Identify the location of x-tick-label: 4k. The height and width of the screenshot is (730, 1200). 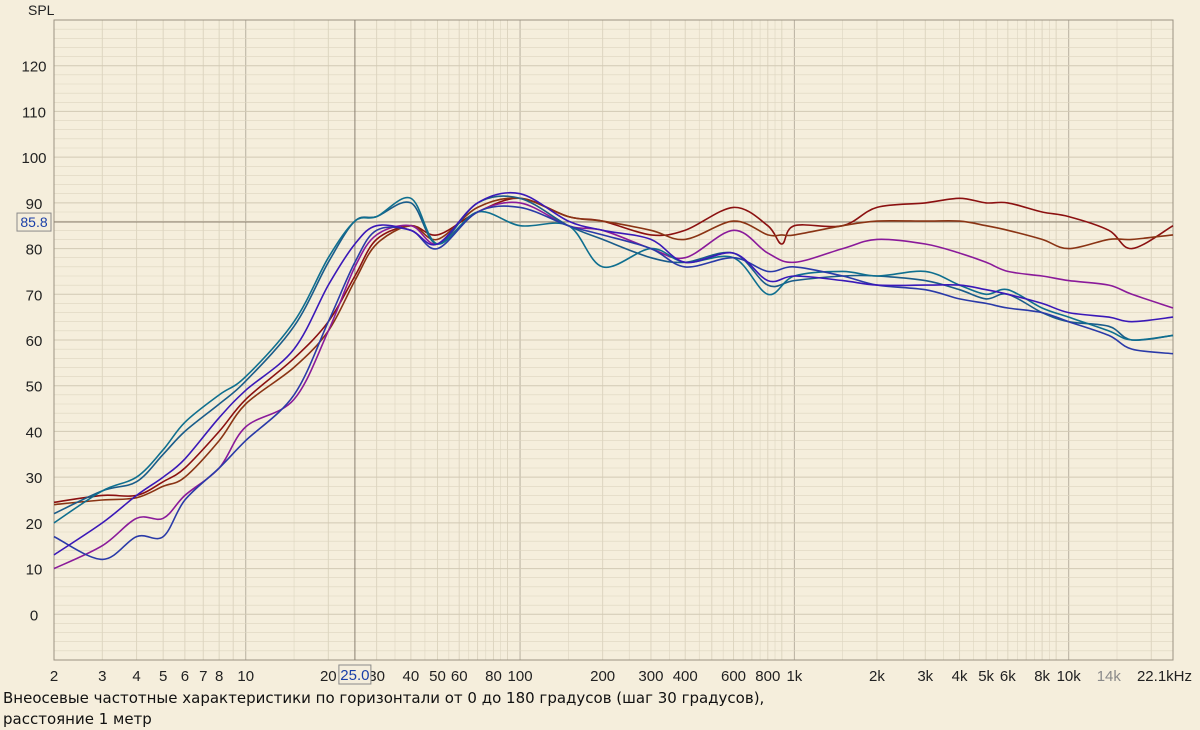
(960, 676).